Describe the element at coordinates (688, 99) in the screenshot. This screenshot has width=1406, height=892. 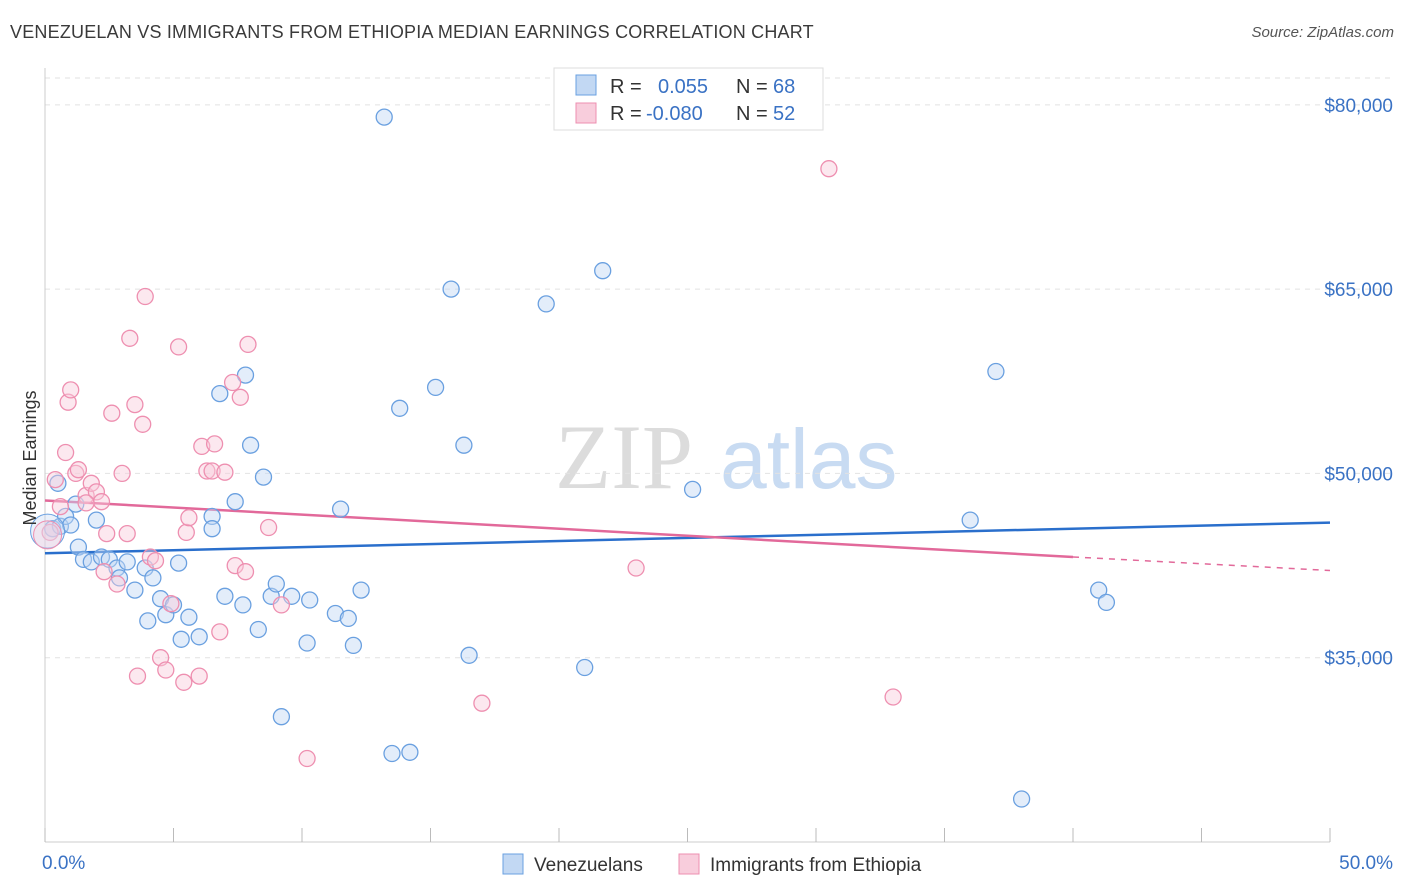
I see `correlation-legend: R = 0.055 N = 68 R = -0.080 N = 52` at that location.